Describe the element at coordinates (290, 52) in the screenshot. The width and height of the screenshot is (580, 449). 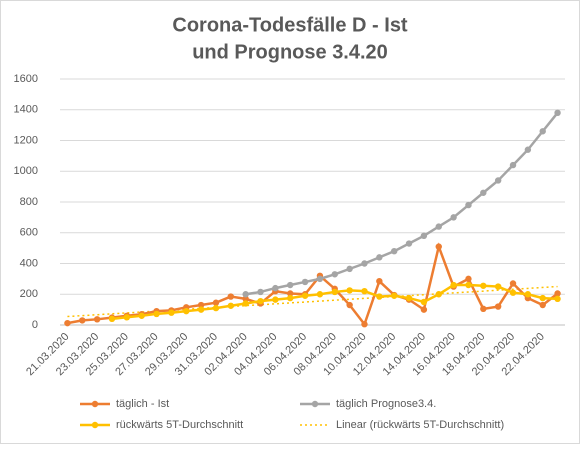
I see `chart-title: und Prognose 3.4.20` at that location.